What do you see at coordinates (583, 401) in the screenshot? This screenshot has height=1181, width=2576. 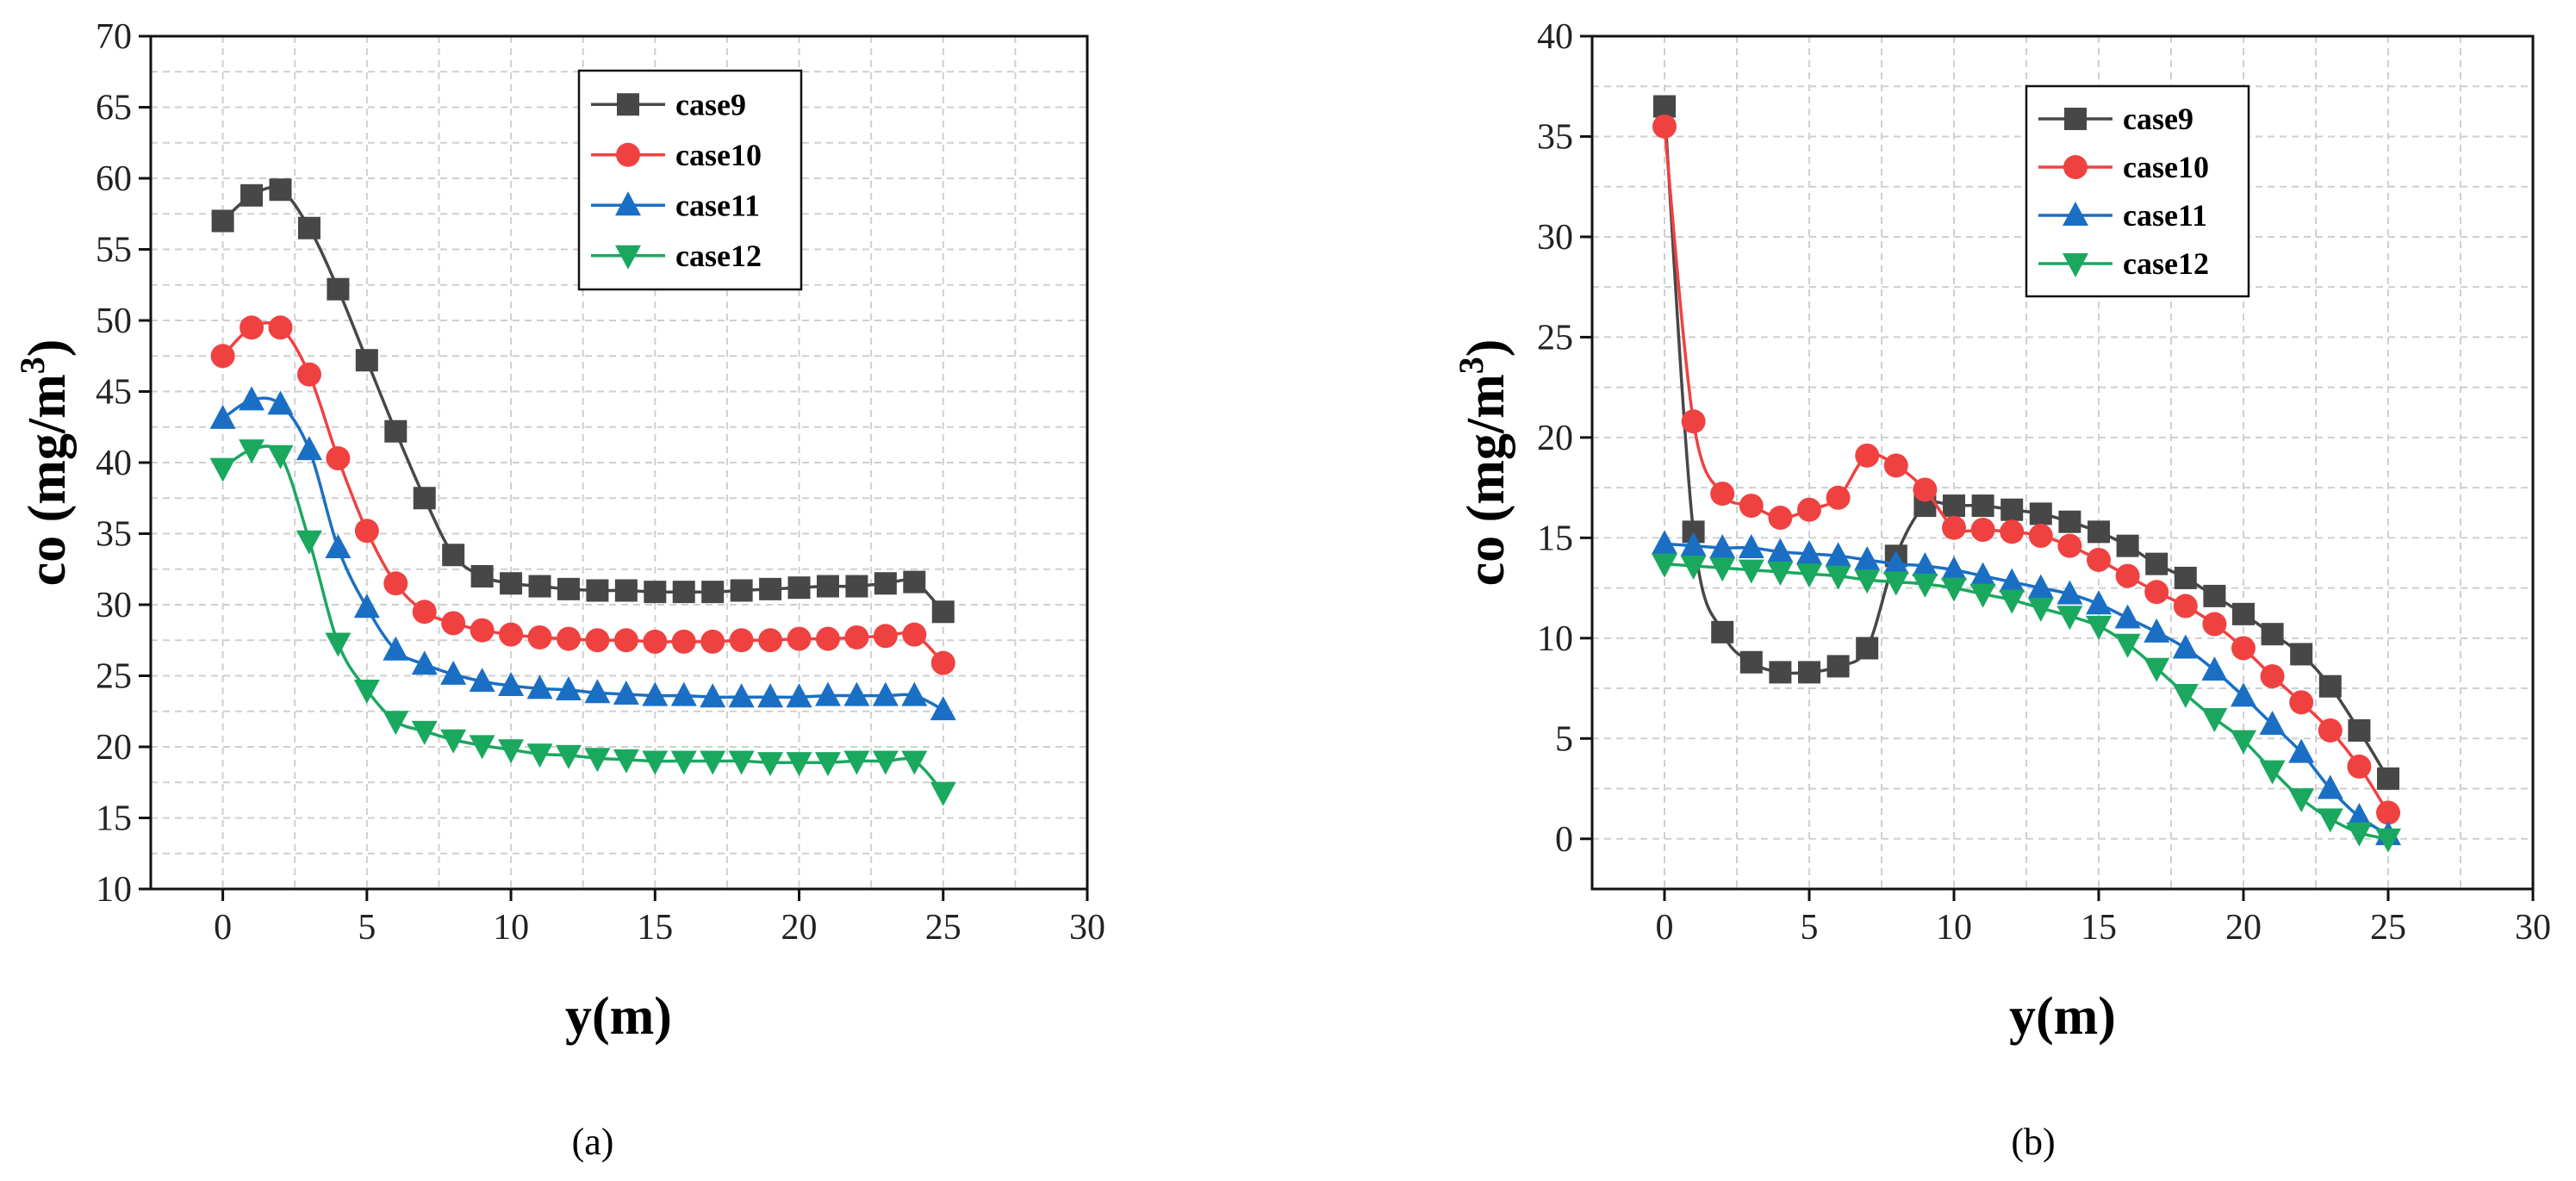 I see `series-case9` at bounding box center [583, 401].